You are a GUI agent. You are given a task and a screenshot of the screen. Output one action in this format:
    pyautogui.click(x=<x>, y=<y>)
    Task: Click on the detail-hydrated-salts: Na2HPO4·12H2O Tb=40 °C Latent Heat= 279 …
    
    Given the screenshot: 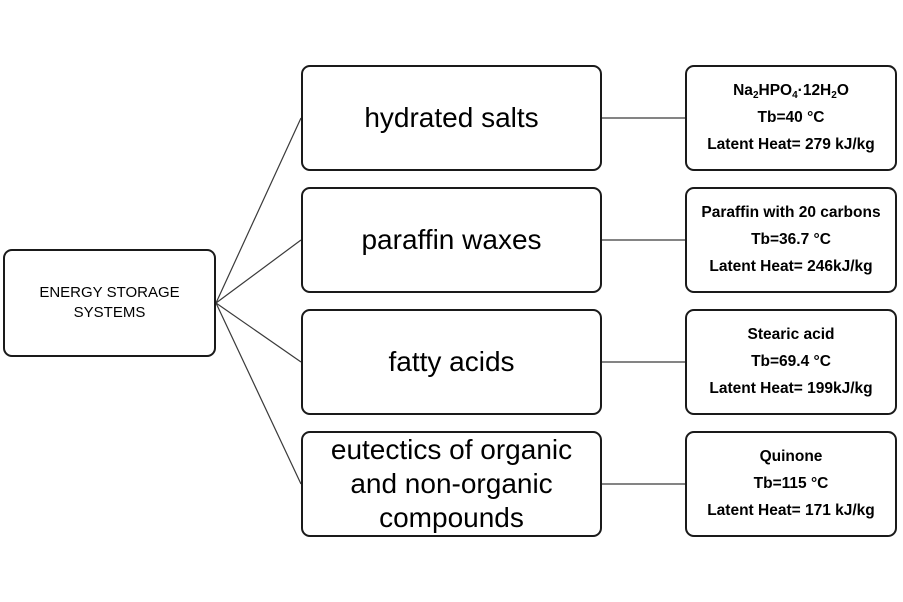 What is the action you would take?
    pyautogui.click(x=791, y=118)
    